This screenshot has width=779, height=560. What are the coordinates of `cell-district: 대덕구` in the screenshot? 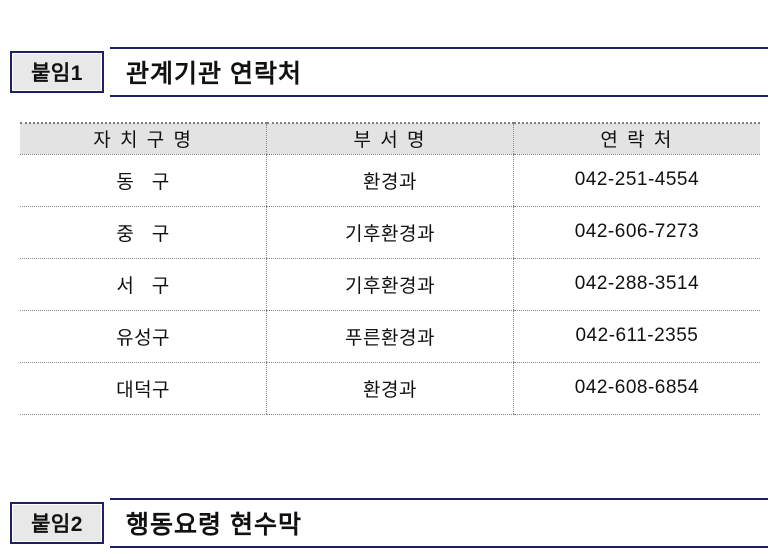 It's located at (143, 388).